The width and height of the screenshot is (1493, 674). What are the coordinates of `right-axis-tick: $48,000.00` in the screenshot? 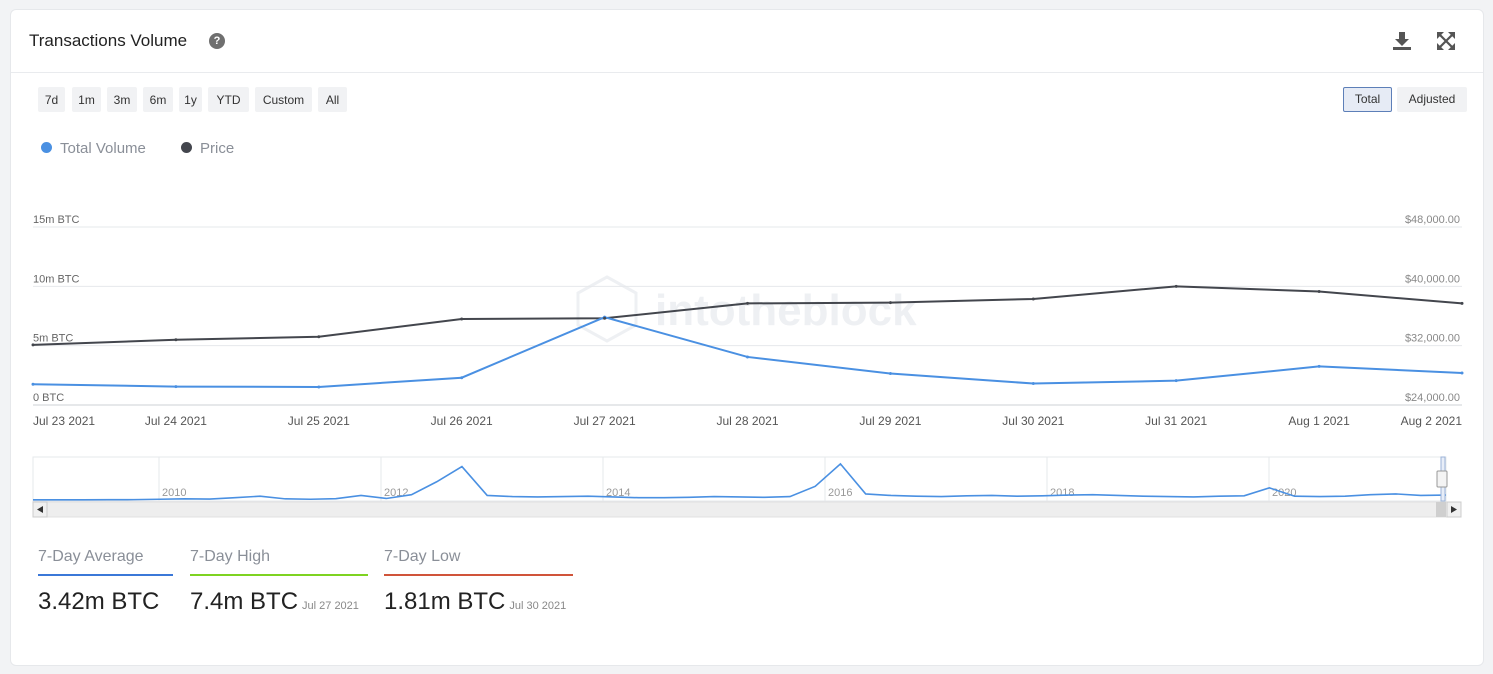 It's located at (1432, 220).